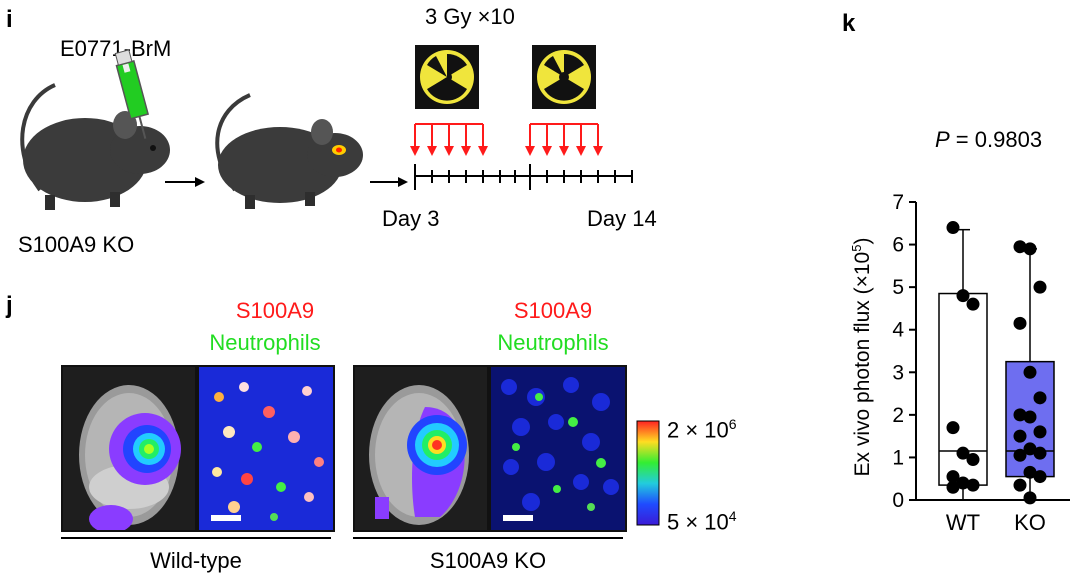 Image resolution: width=1080 pixels, height=580 pixels. I want to click on day-end-label: Day 14, so click(622, 218).